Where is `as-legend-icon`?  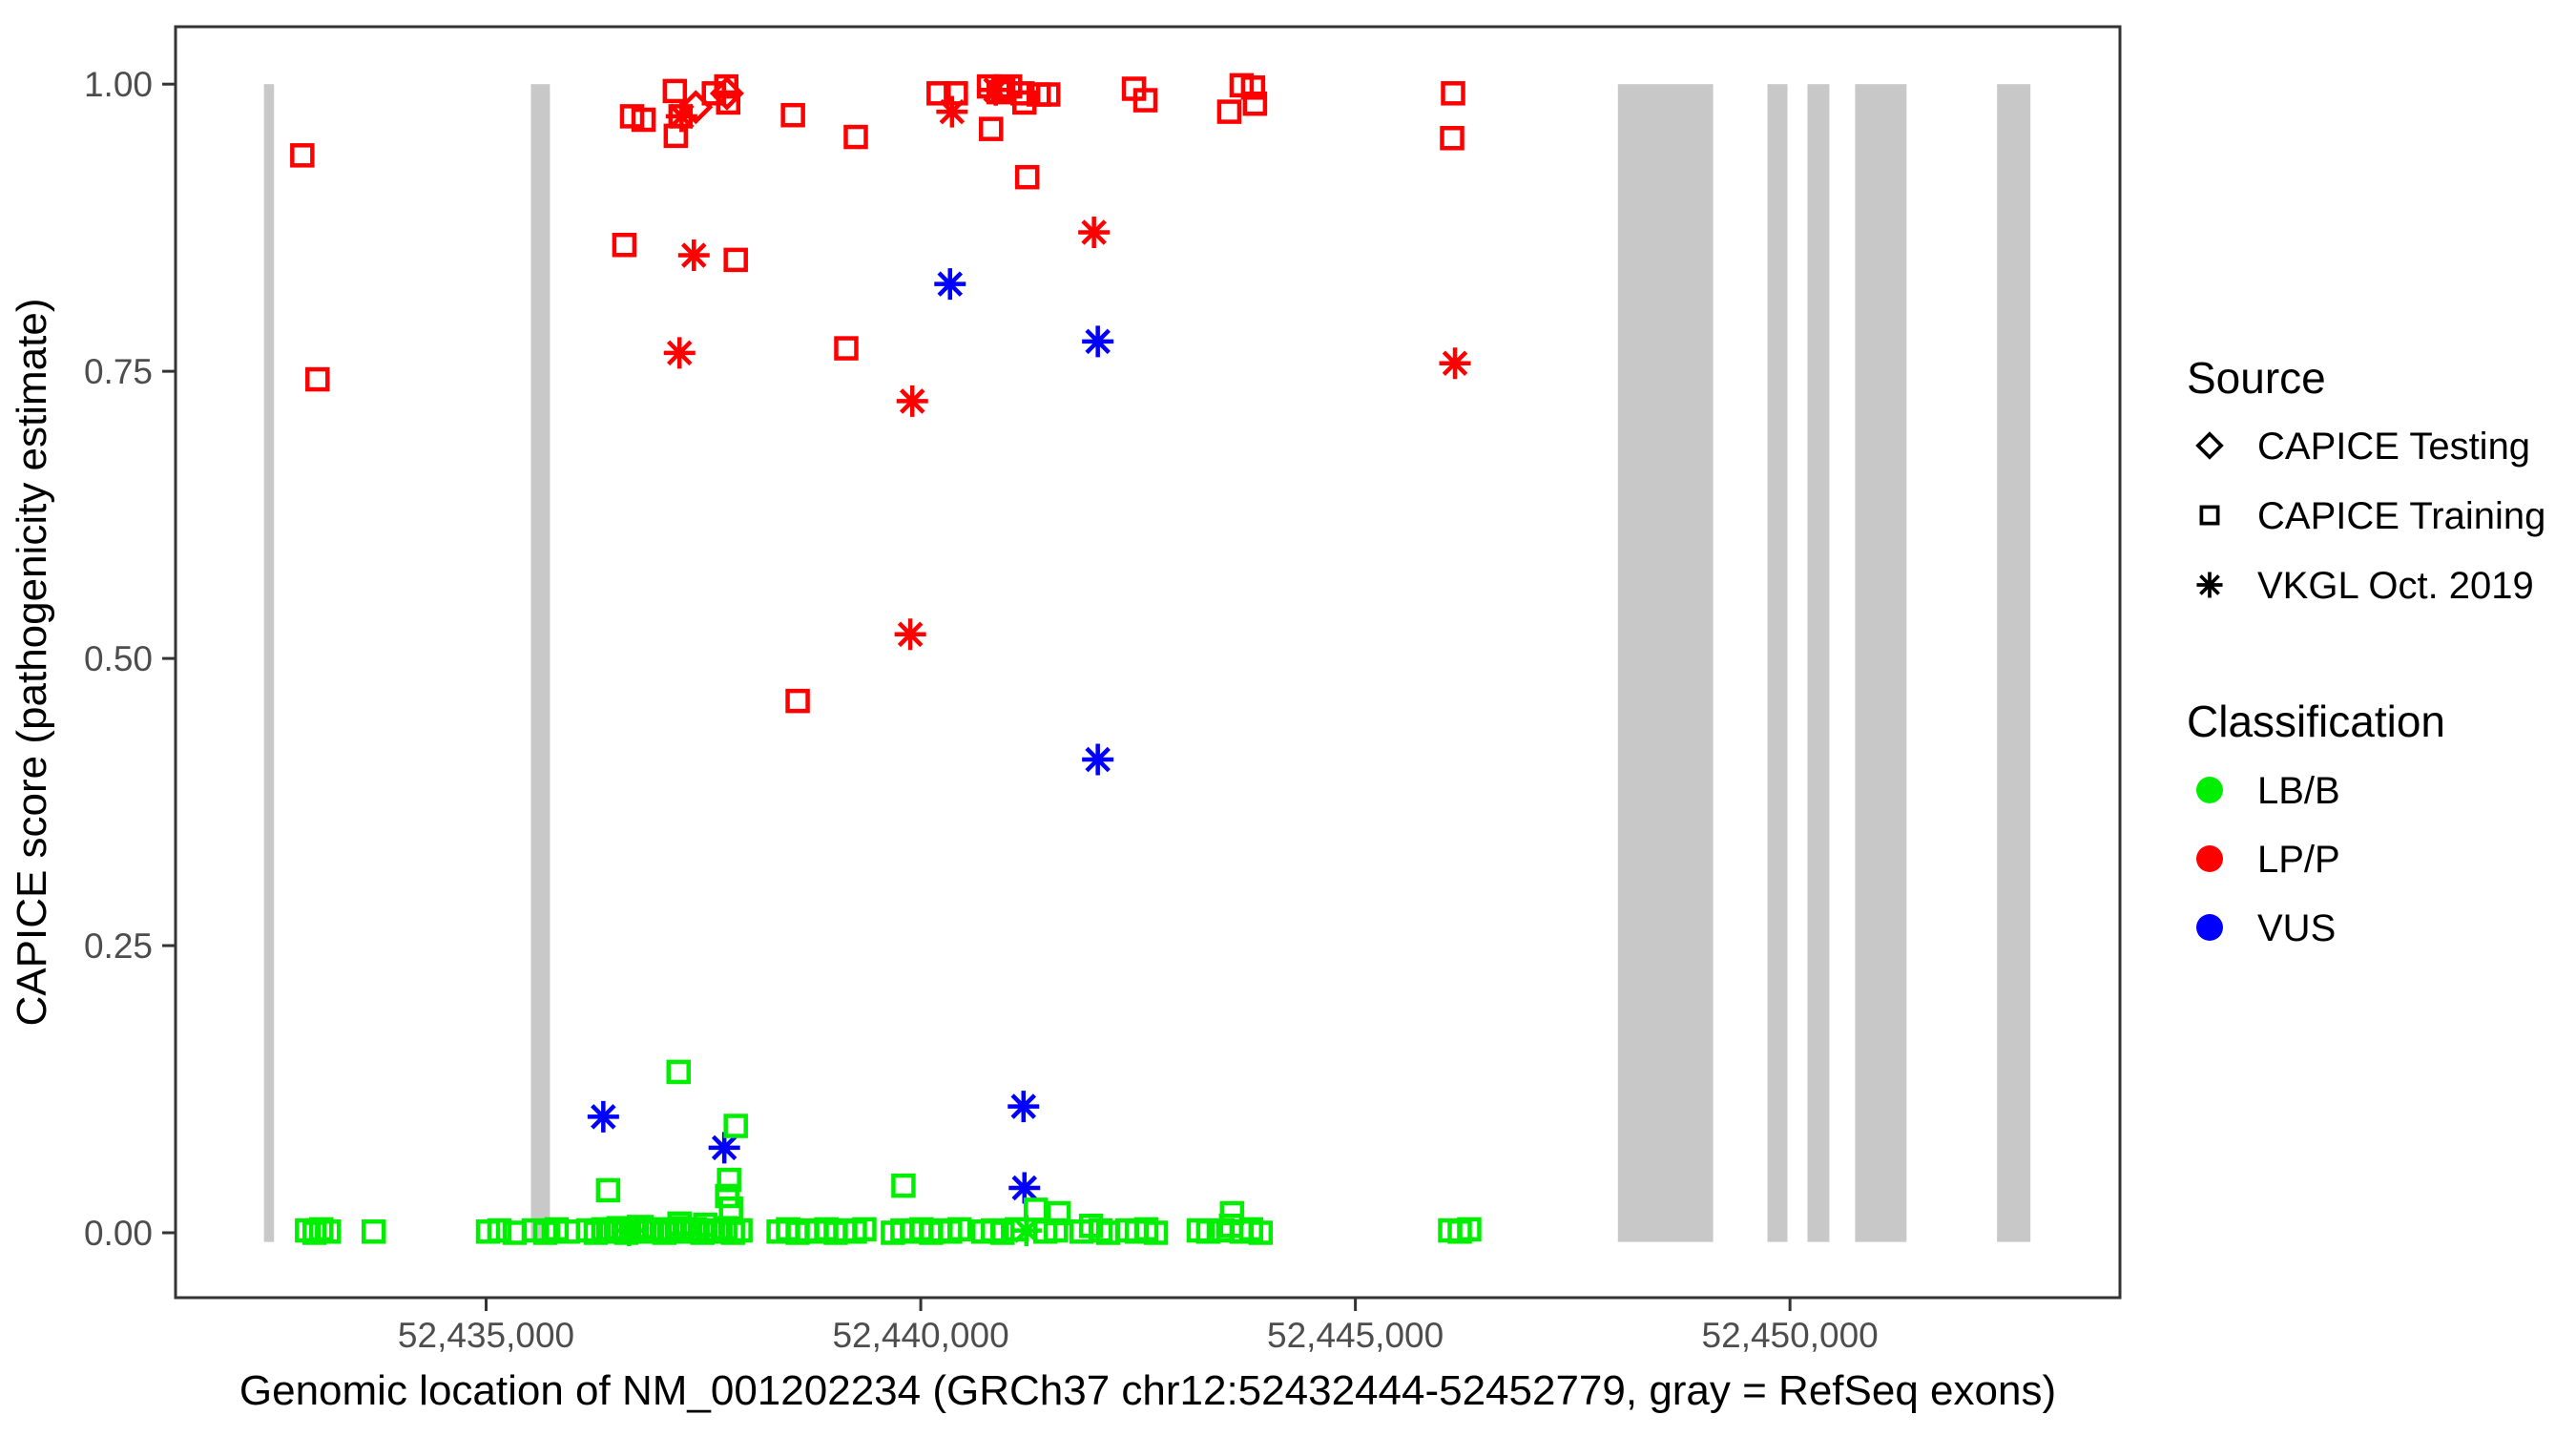 as-legend-icon is located at coordinates (2209, 585).